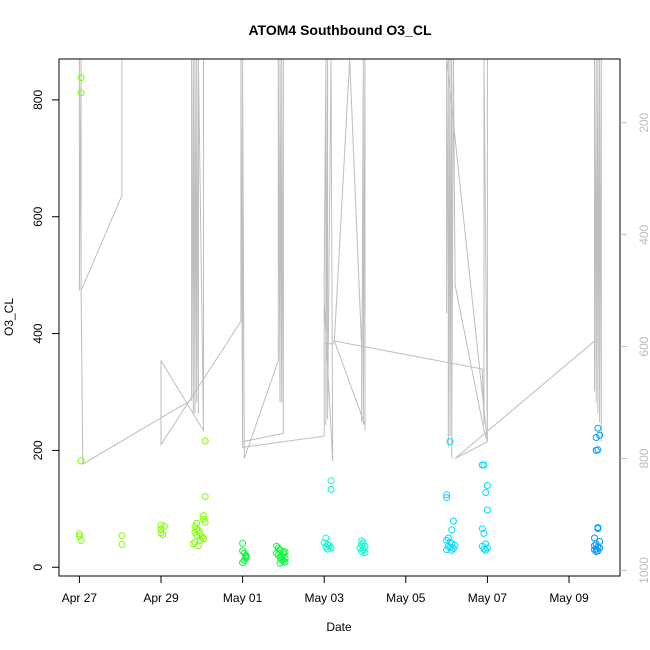 The width and height of the screenshot is (650, 650). What do you see at coordinates (643, 346) in the screenshot?
I see `y2-tick-label: 600` at bounding box center [643, 346].